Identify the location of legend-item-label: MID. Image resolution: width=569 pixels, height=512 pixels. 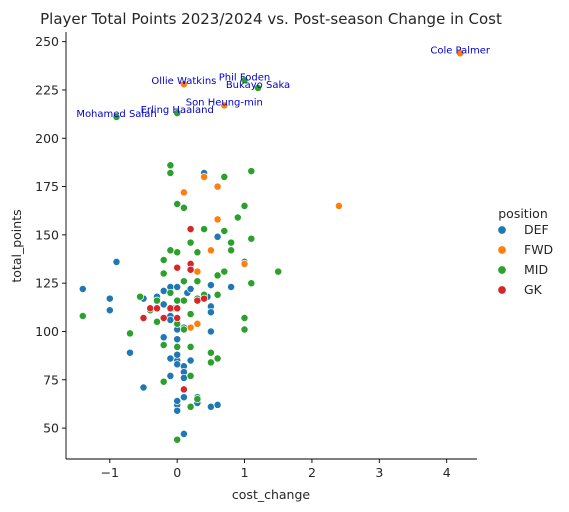
(536, 269).